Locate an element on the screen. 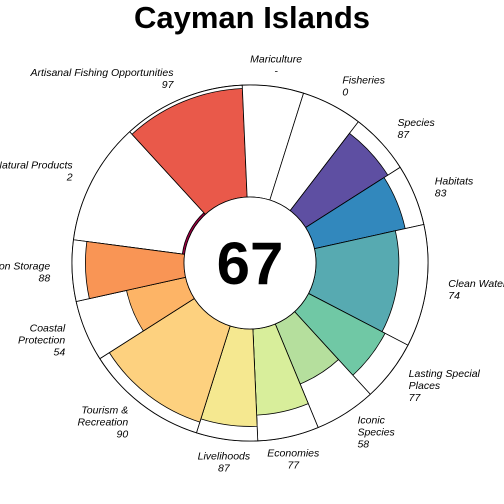  petal-label-fisheries: Fisheries 0 is located at coordinates (363, 87).